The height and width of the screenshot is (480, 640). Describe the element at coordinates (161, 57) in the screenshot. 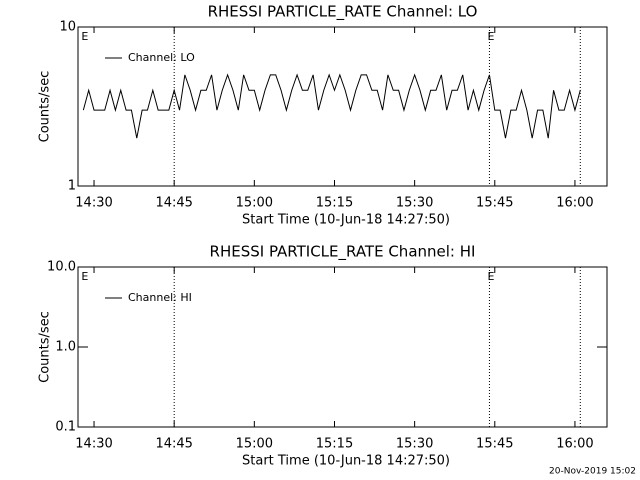

I see `legend-label: Channel: LO` at that location.